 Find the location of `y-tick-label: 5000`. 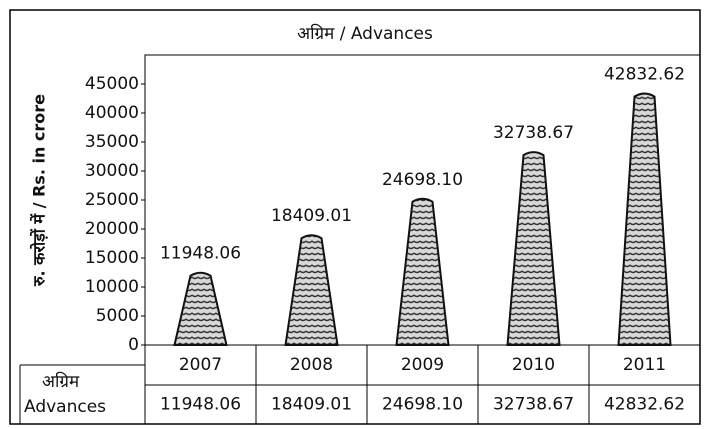

y-tick-label: 5000 is located at coordinates (117, 316).